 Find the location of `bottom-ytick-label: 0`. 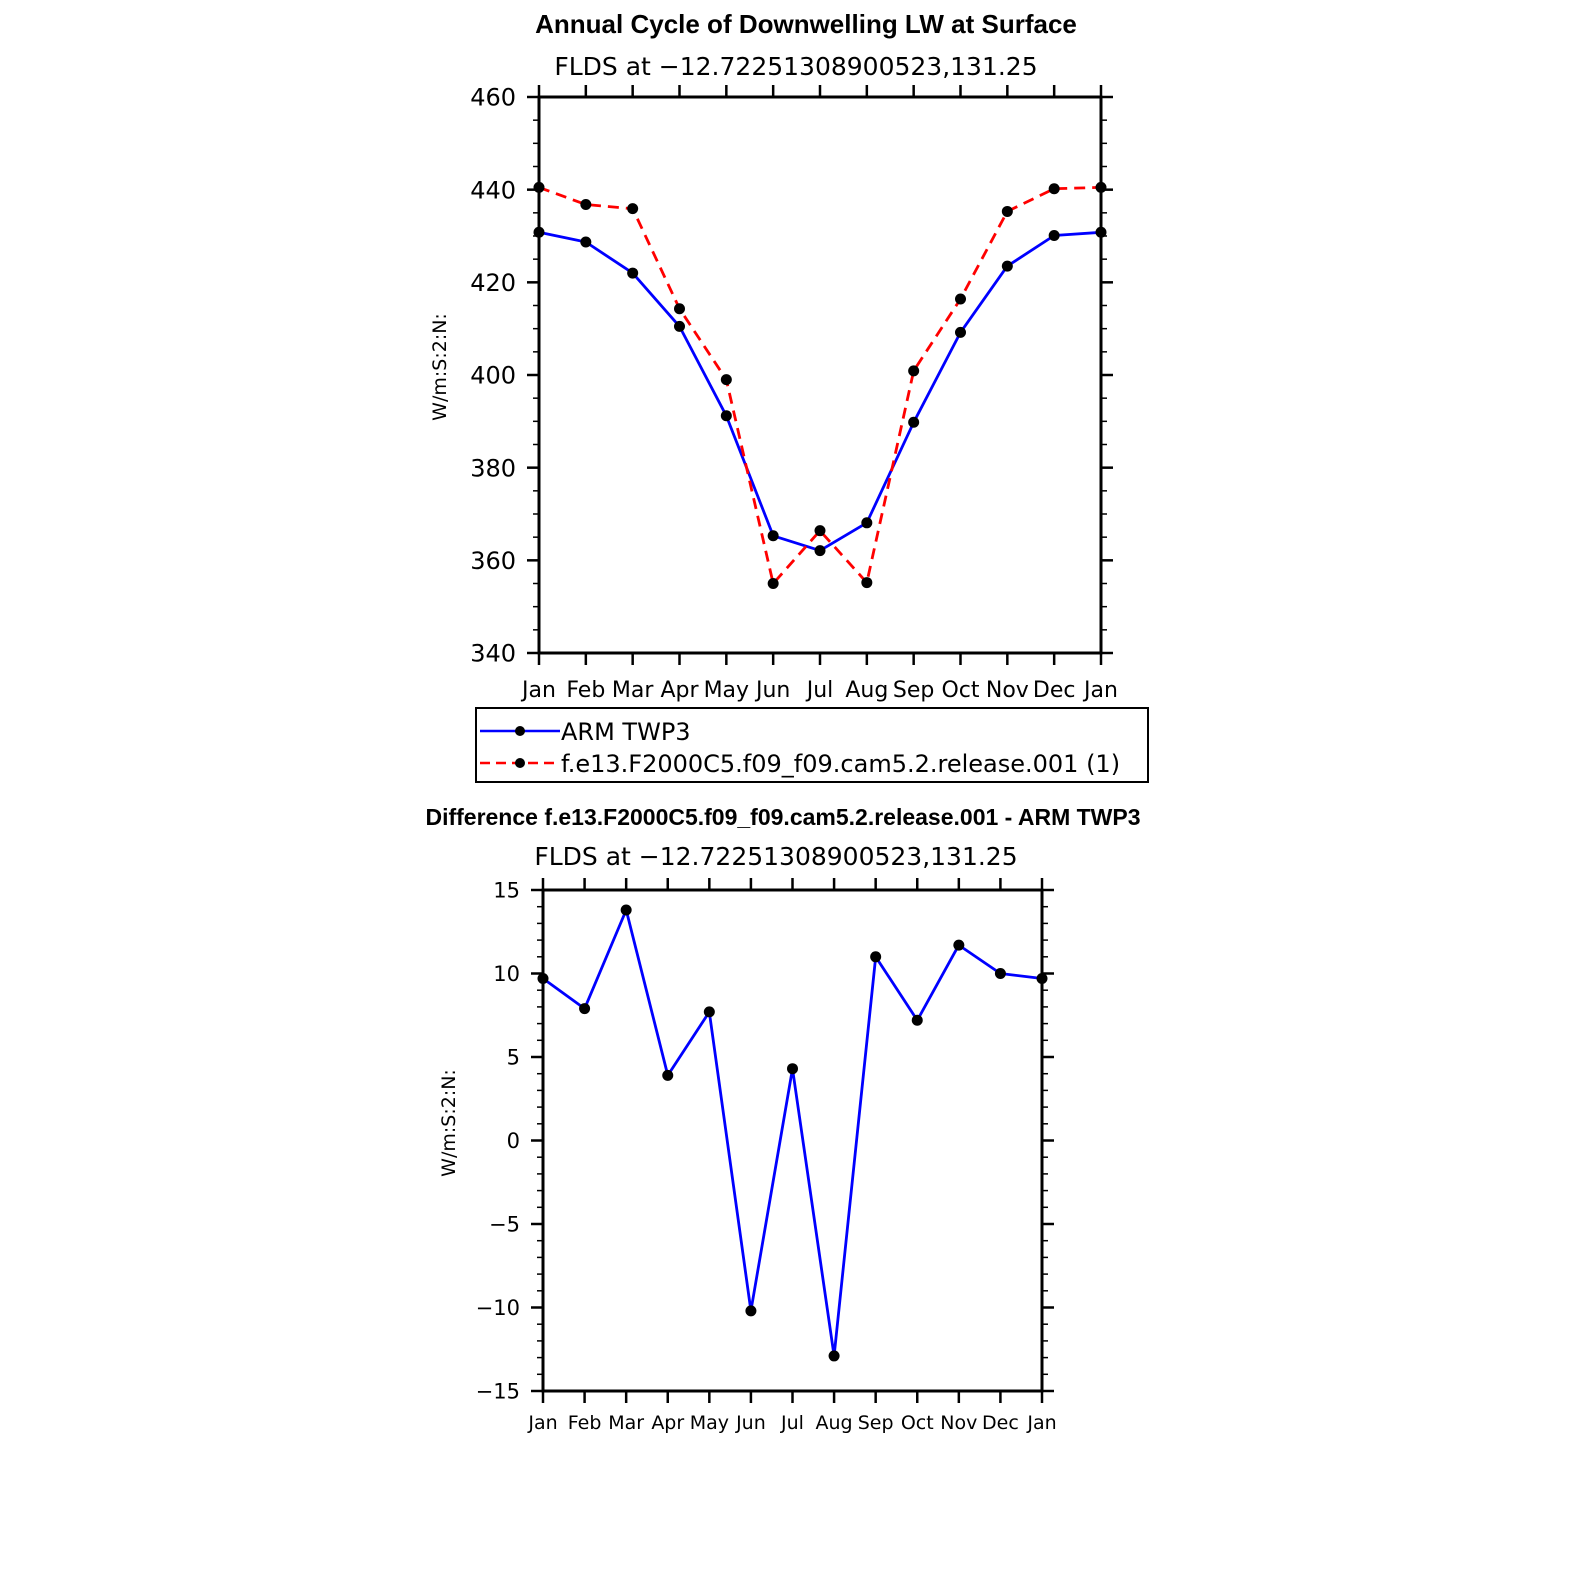

bottom-ytick-label: 0 is located at coordinates (513, 1141).